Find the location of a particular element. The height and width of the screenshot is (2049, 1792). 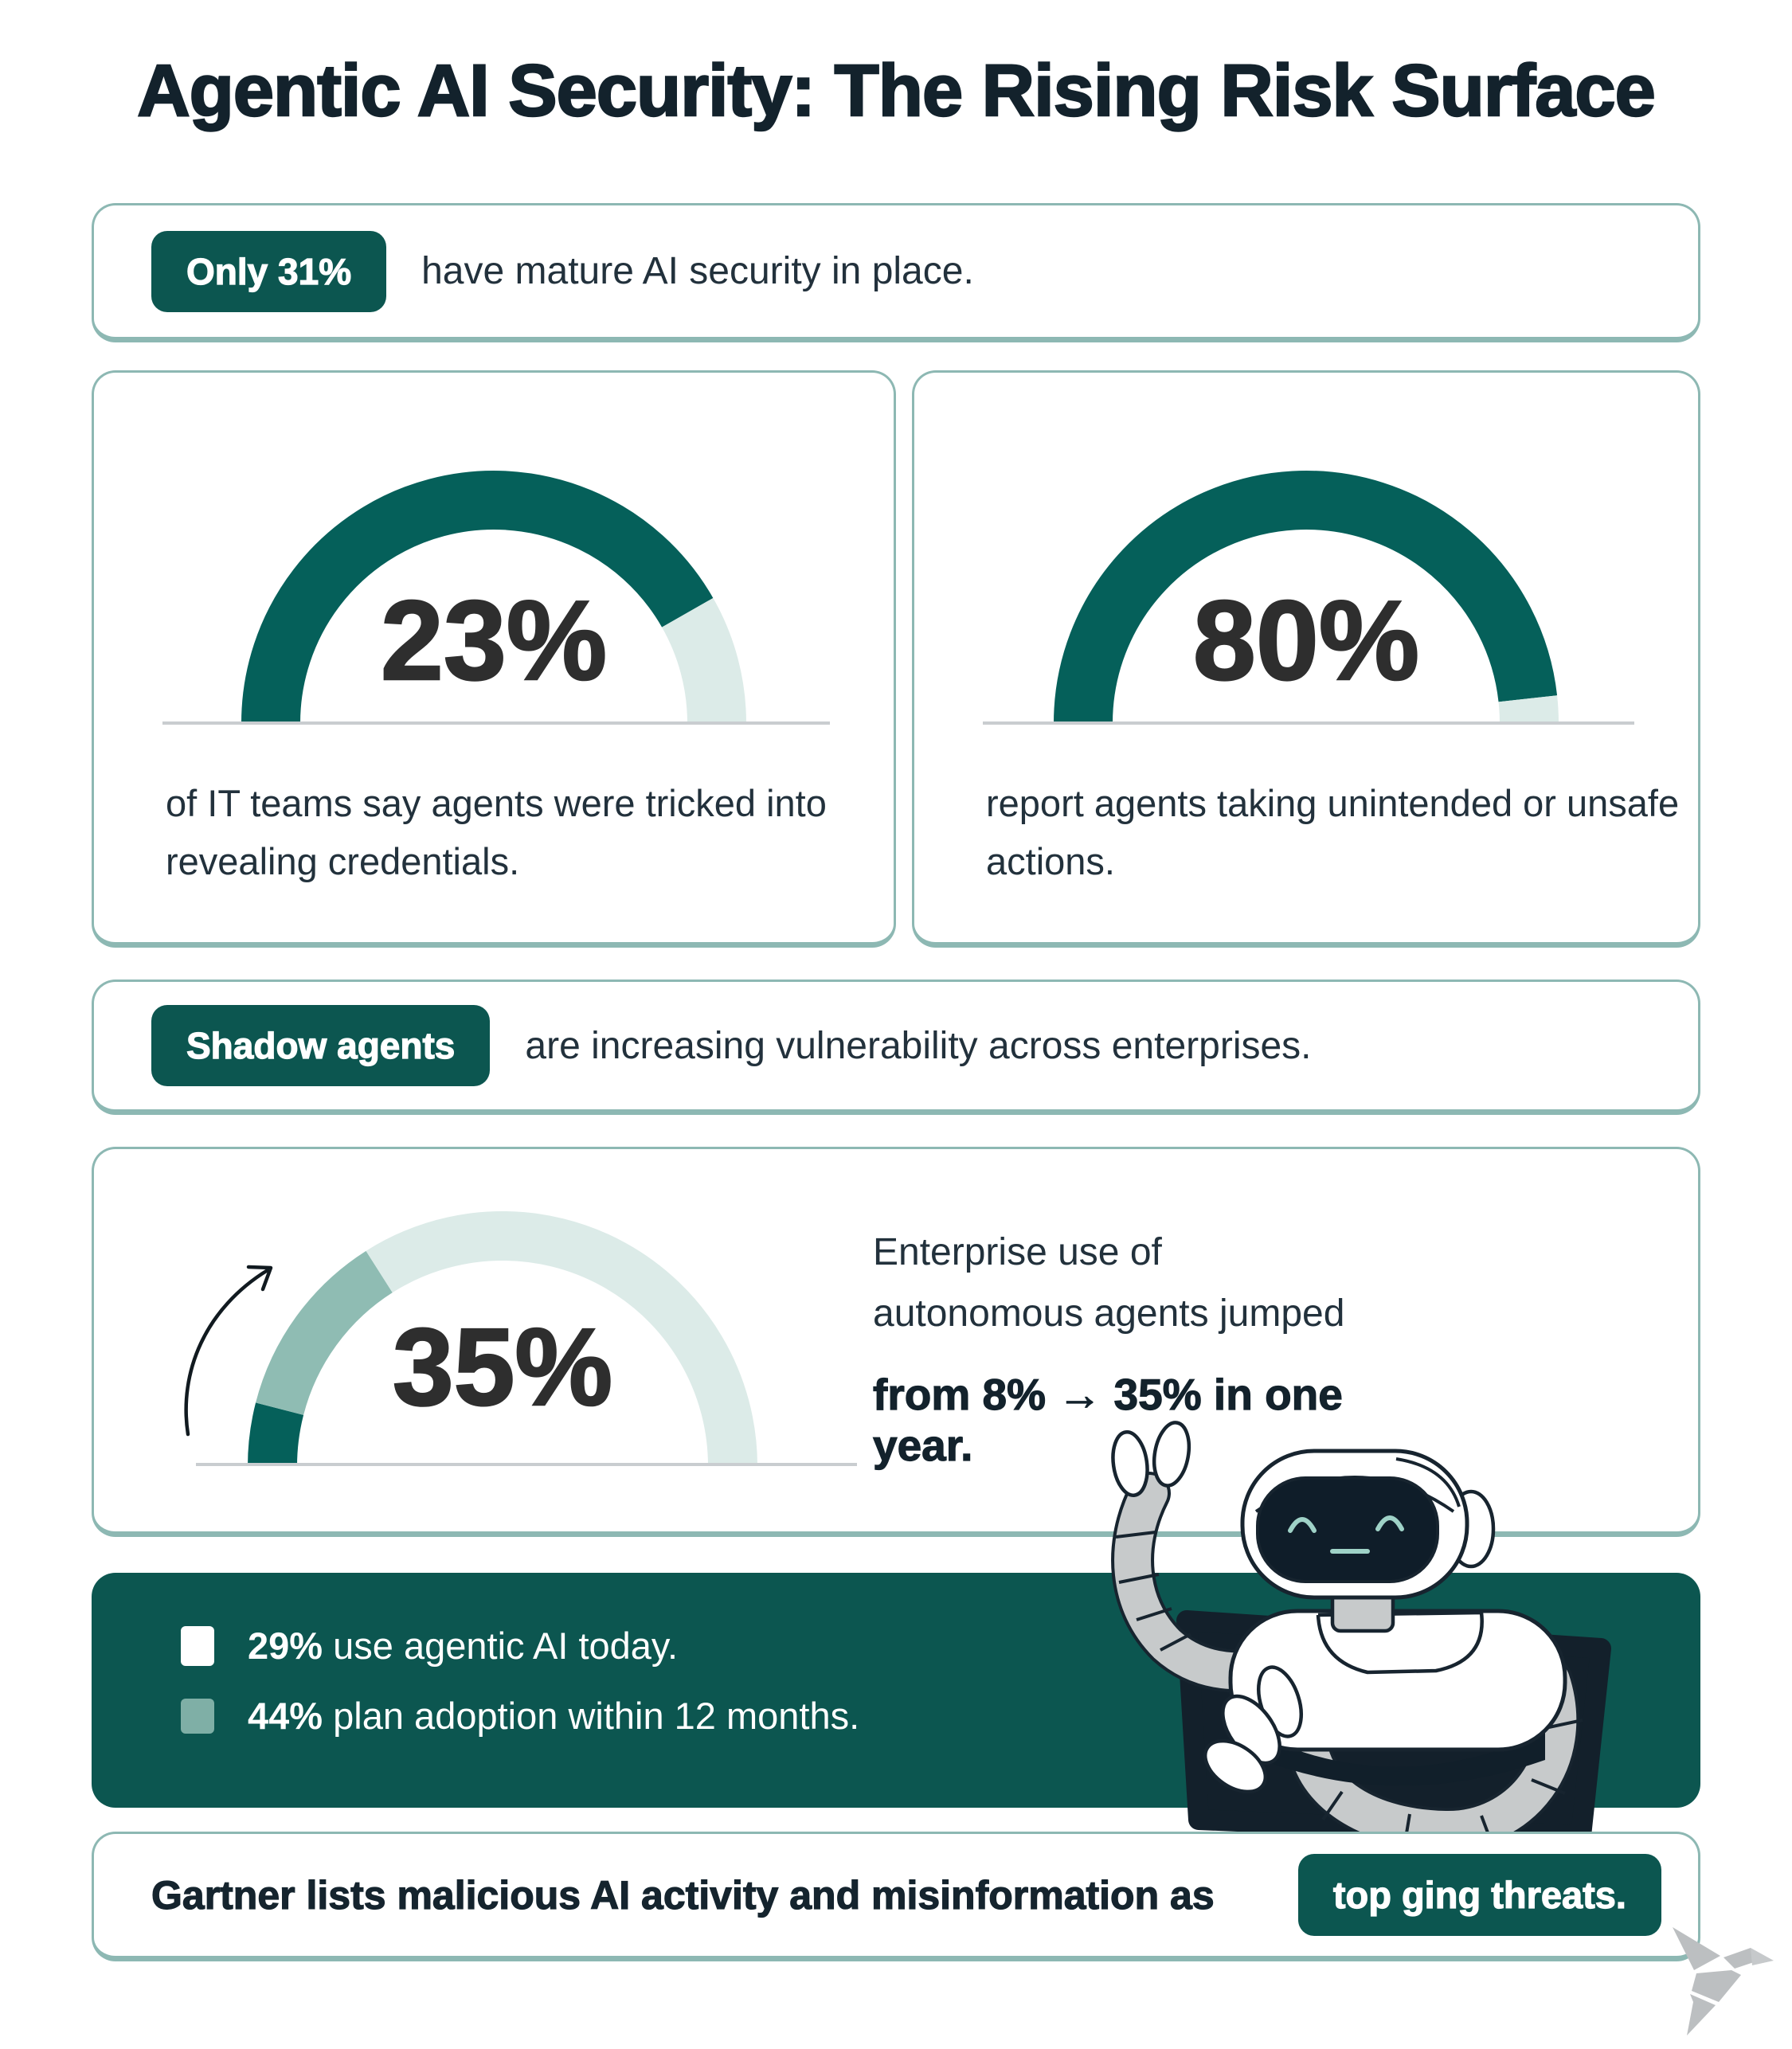

legend-pct: 44% is located at coordinates (285, 1716).